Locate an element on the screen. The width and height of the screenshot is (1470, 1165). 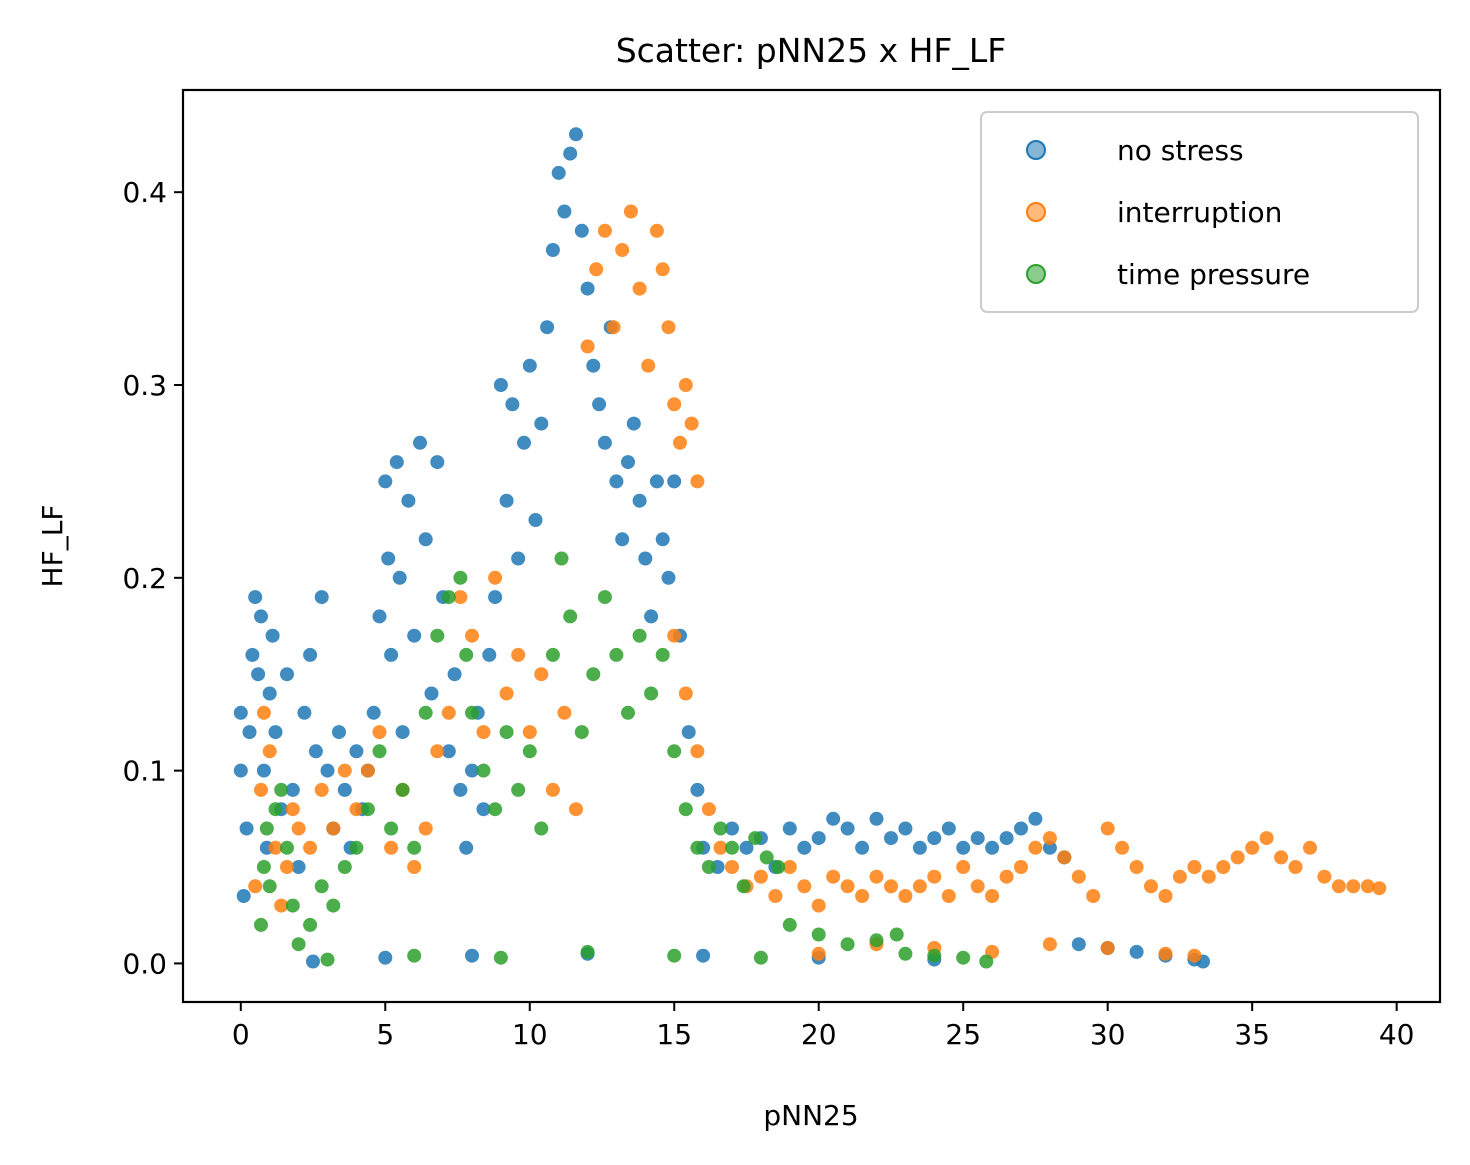
x-tick-label: 5 is located at coordinates (385, 1034).